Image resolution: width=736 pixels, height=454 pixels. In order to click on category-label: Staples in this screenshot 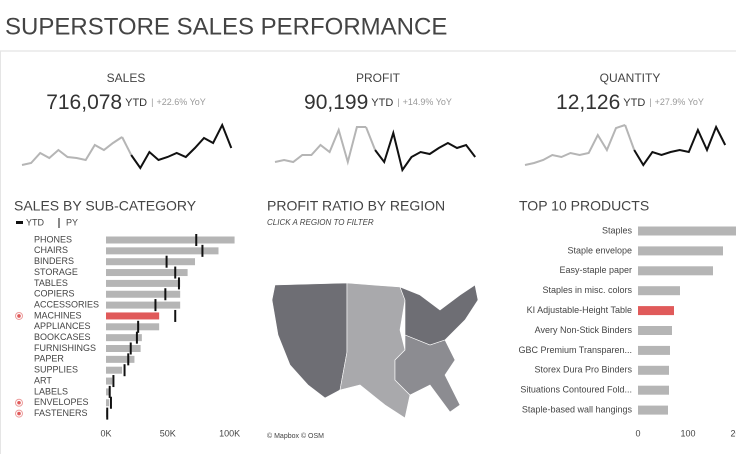, I will do `click(617, 230)`.